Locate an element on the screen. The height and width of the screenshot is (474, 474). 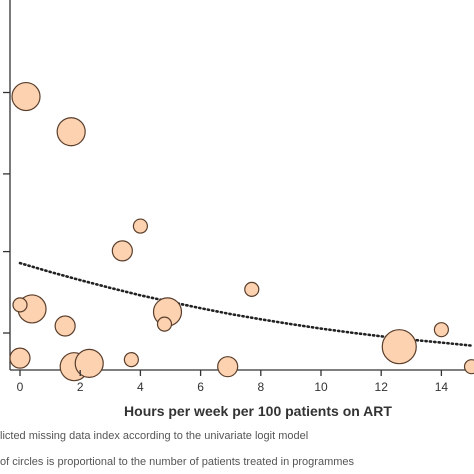
x-tick-label-3: 6 is located at coordinates (200, 387).